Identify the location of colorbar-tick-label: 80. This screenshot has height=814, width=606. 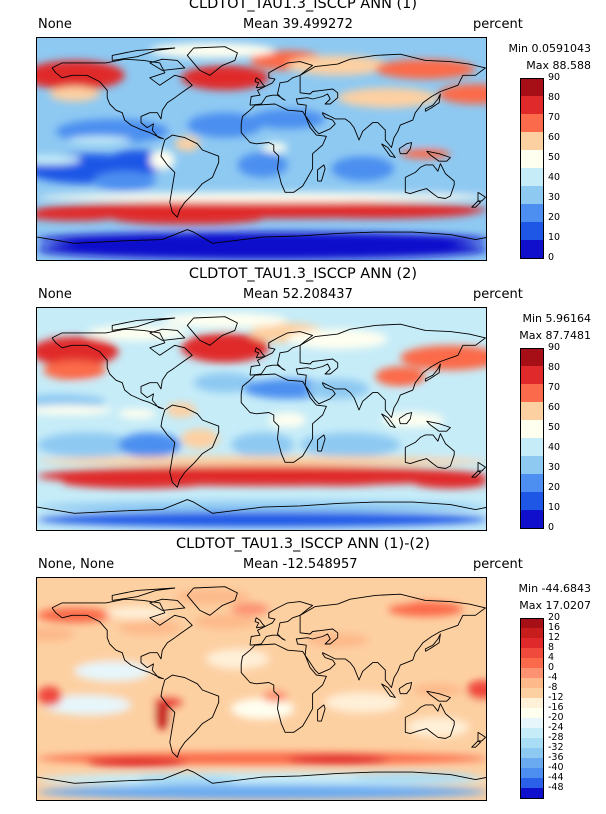
(554, 367).